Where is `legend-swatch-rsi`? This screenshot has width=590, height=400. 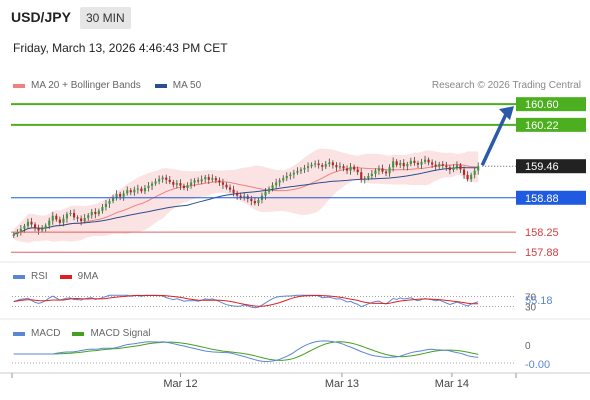 legend-swatch-rsi is located at coordinates (19, 276).